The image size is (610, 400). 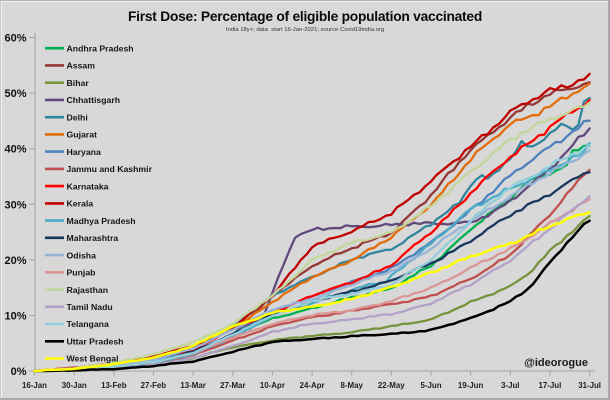 What do you see at coordinates (15, 261) in the screenshot?
I see `svg-text: 20%` at bounding box center [15, 261].